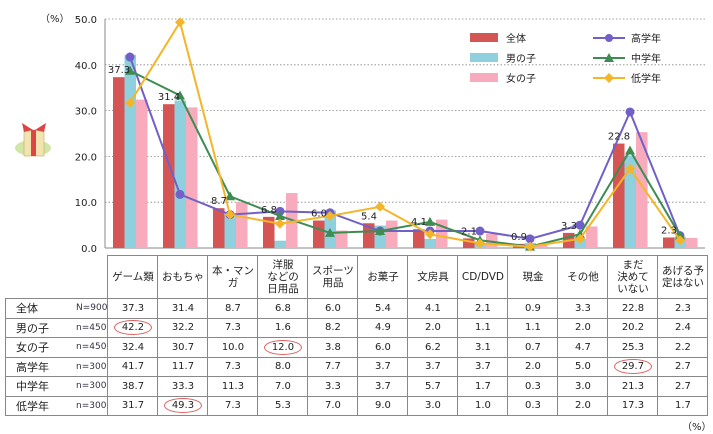  What do you see at coordinates (233, 386) in the screenshot?
I see `table-cell: 11.3` at bounding box center [233, 386].